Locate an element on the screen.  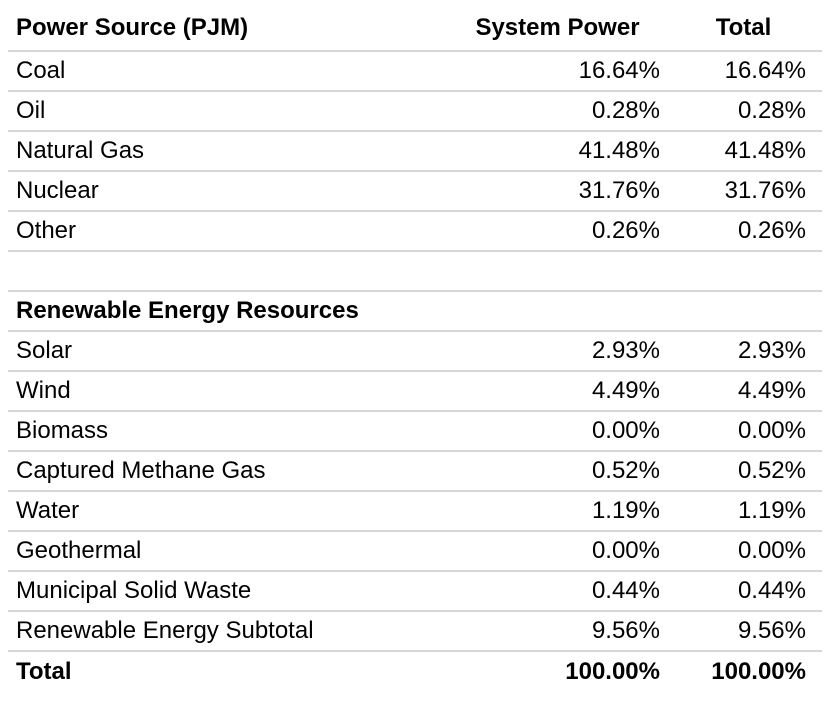
section-header-row-renewables: Renewable Energy Resources is located at coordinates (415, 311).